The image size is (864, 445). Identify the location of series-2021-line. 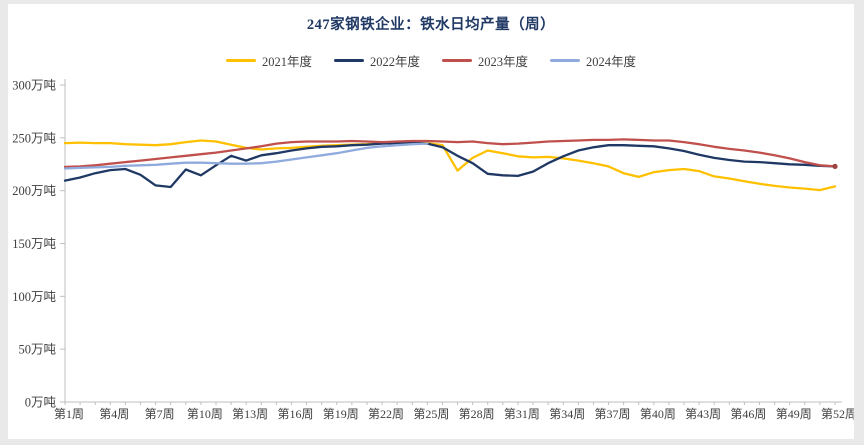
(450, 165).